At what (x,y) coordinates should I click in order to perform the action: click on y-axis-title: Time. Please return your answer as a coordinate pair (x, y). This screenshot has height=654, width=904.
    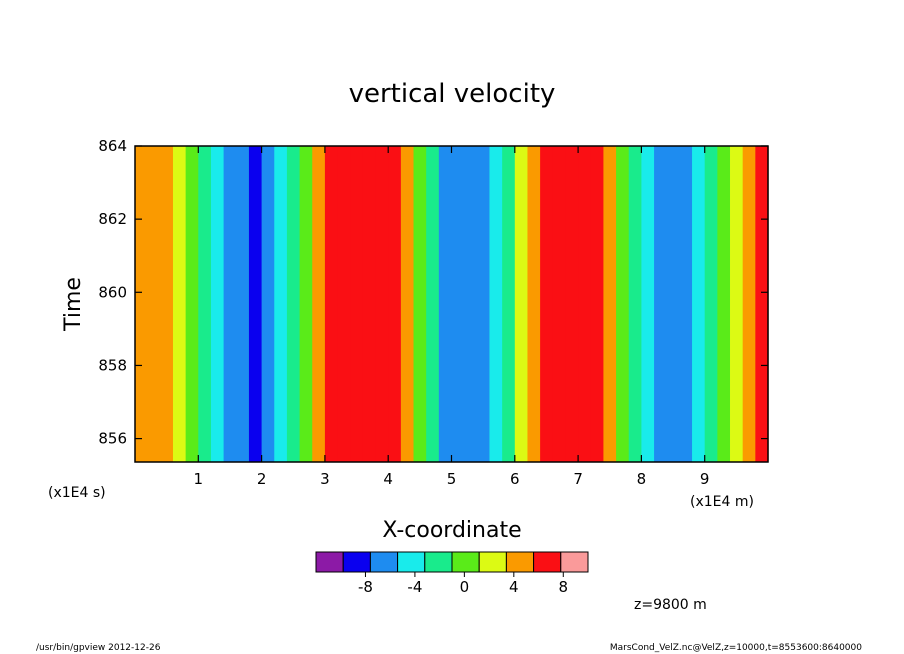
    Looking at the image, I should click on (73, 304).